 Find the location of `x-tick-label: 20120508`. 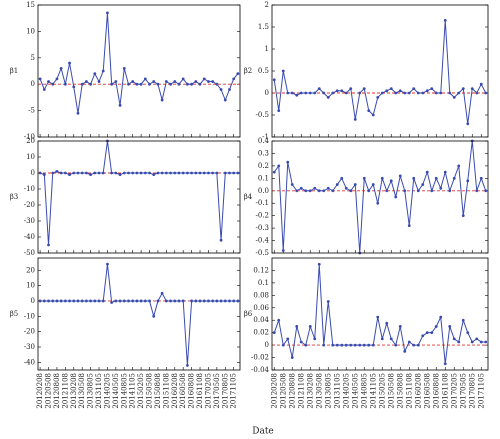

x-tick-label: 20120508 is located at coordinates (49, 391).